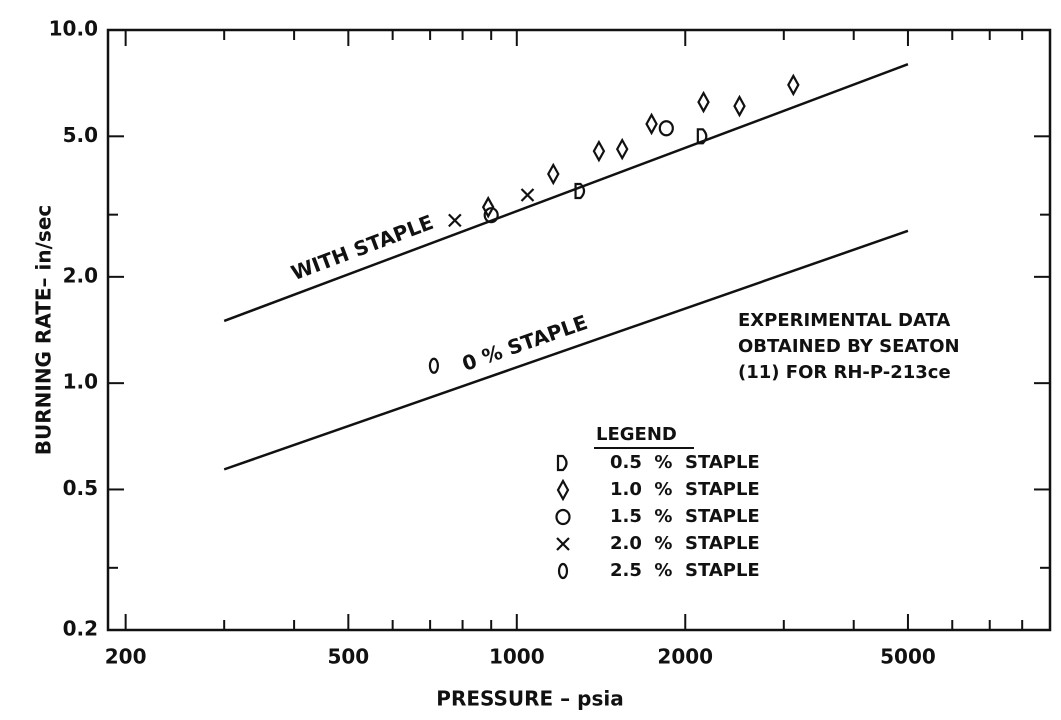 This screenshot has width=1061, height=720. Describe the element at coordinates (685, 516) in the screenshot. I see `legend-label: 1.5 % STAPLE` at that location.